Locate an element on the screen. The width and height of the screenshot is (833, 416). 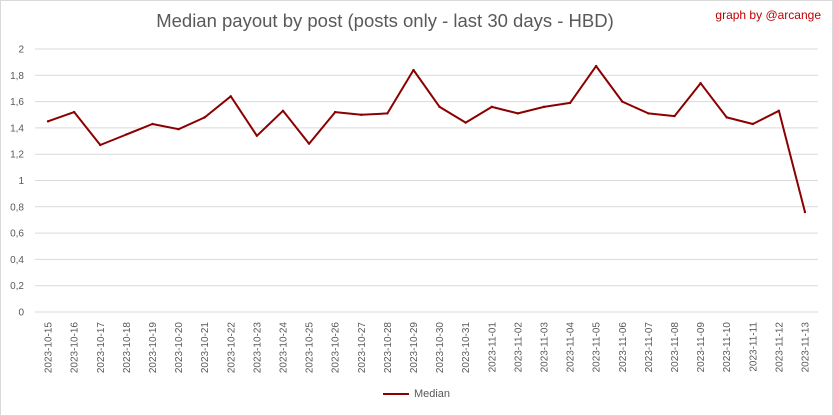
y-tick-label: 1,4 is located at coordinates (17, 128).